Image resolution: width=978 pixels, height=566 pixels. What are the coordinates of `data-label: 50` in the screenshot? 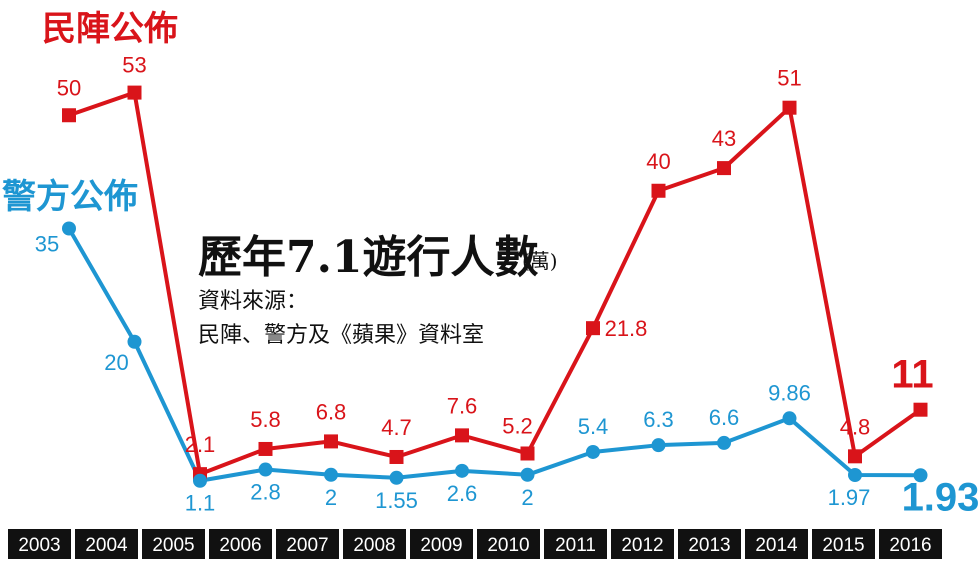 It's located at (69, 87).